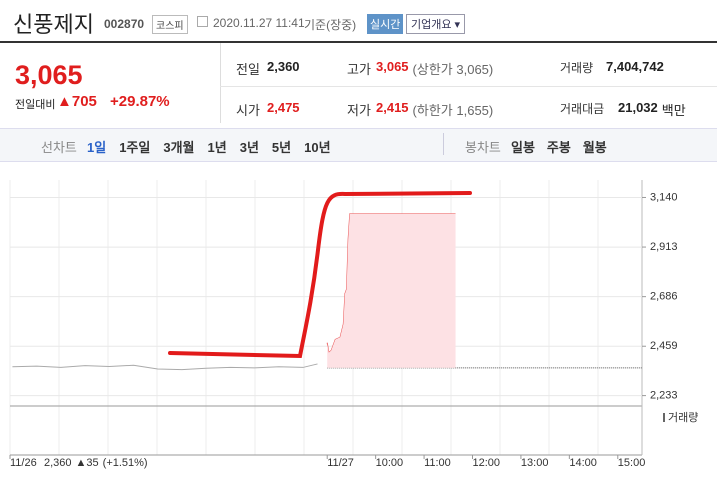 This screenshot has width=717, height=481. Describe the element at coordinates (632, 463) in the screenshot. I see `x-tick-label: 15:00` at that location.